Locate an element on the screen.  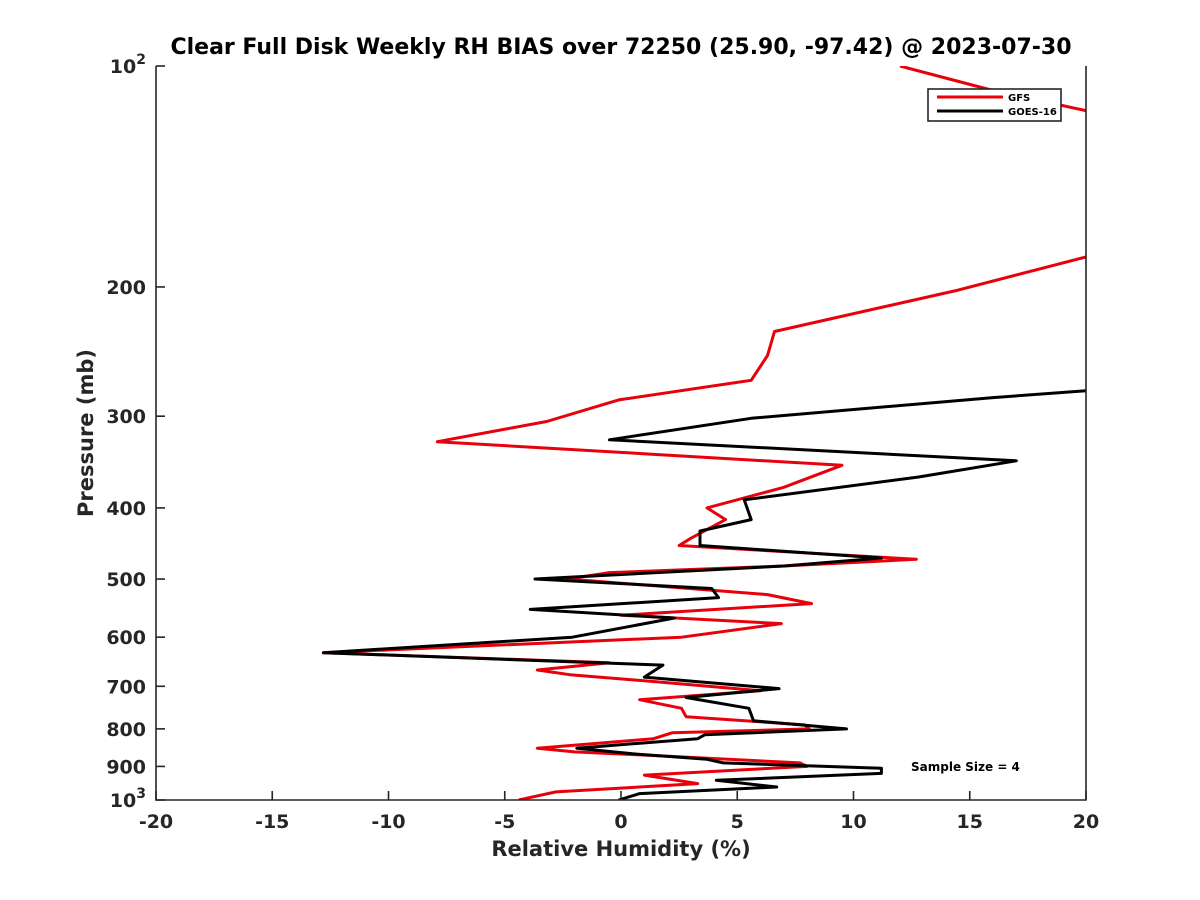
y-axis-label: Pressure (mb) is located at coordinates (86, 433).